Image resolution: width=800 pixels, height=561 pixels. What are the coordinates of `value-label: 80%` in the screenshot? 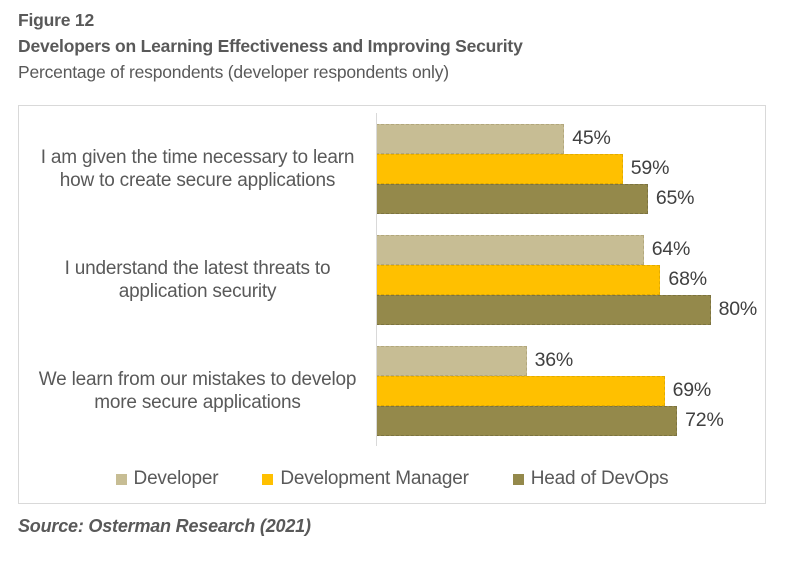 It's located at (738, 309).